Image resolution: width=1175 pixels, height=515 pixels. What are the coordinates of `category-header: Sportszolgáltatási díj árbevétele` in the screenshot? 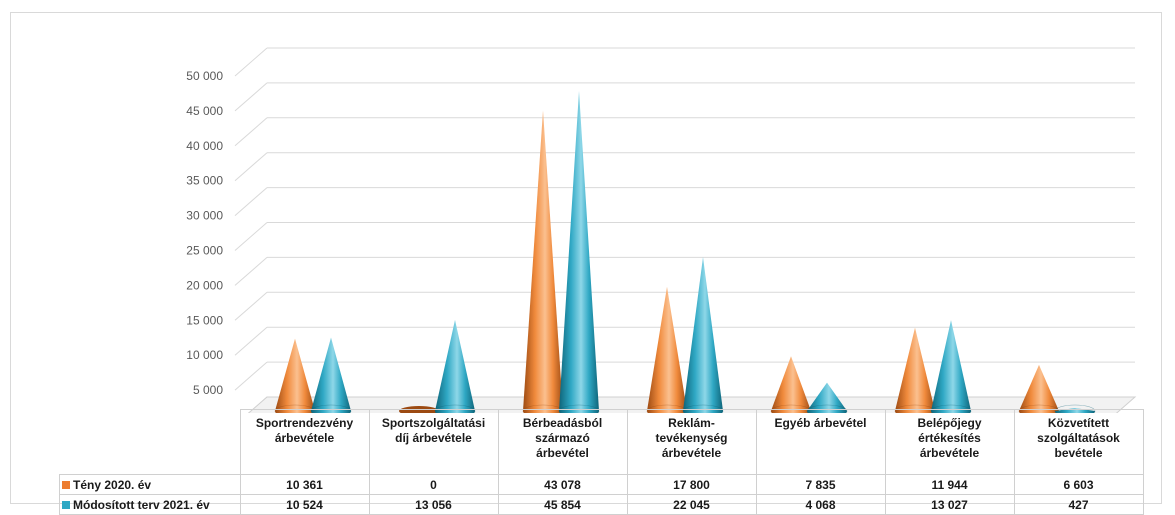 It's located at (433, 442).